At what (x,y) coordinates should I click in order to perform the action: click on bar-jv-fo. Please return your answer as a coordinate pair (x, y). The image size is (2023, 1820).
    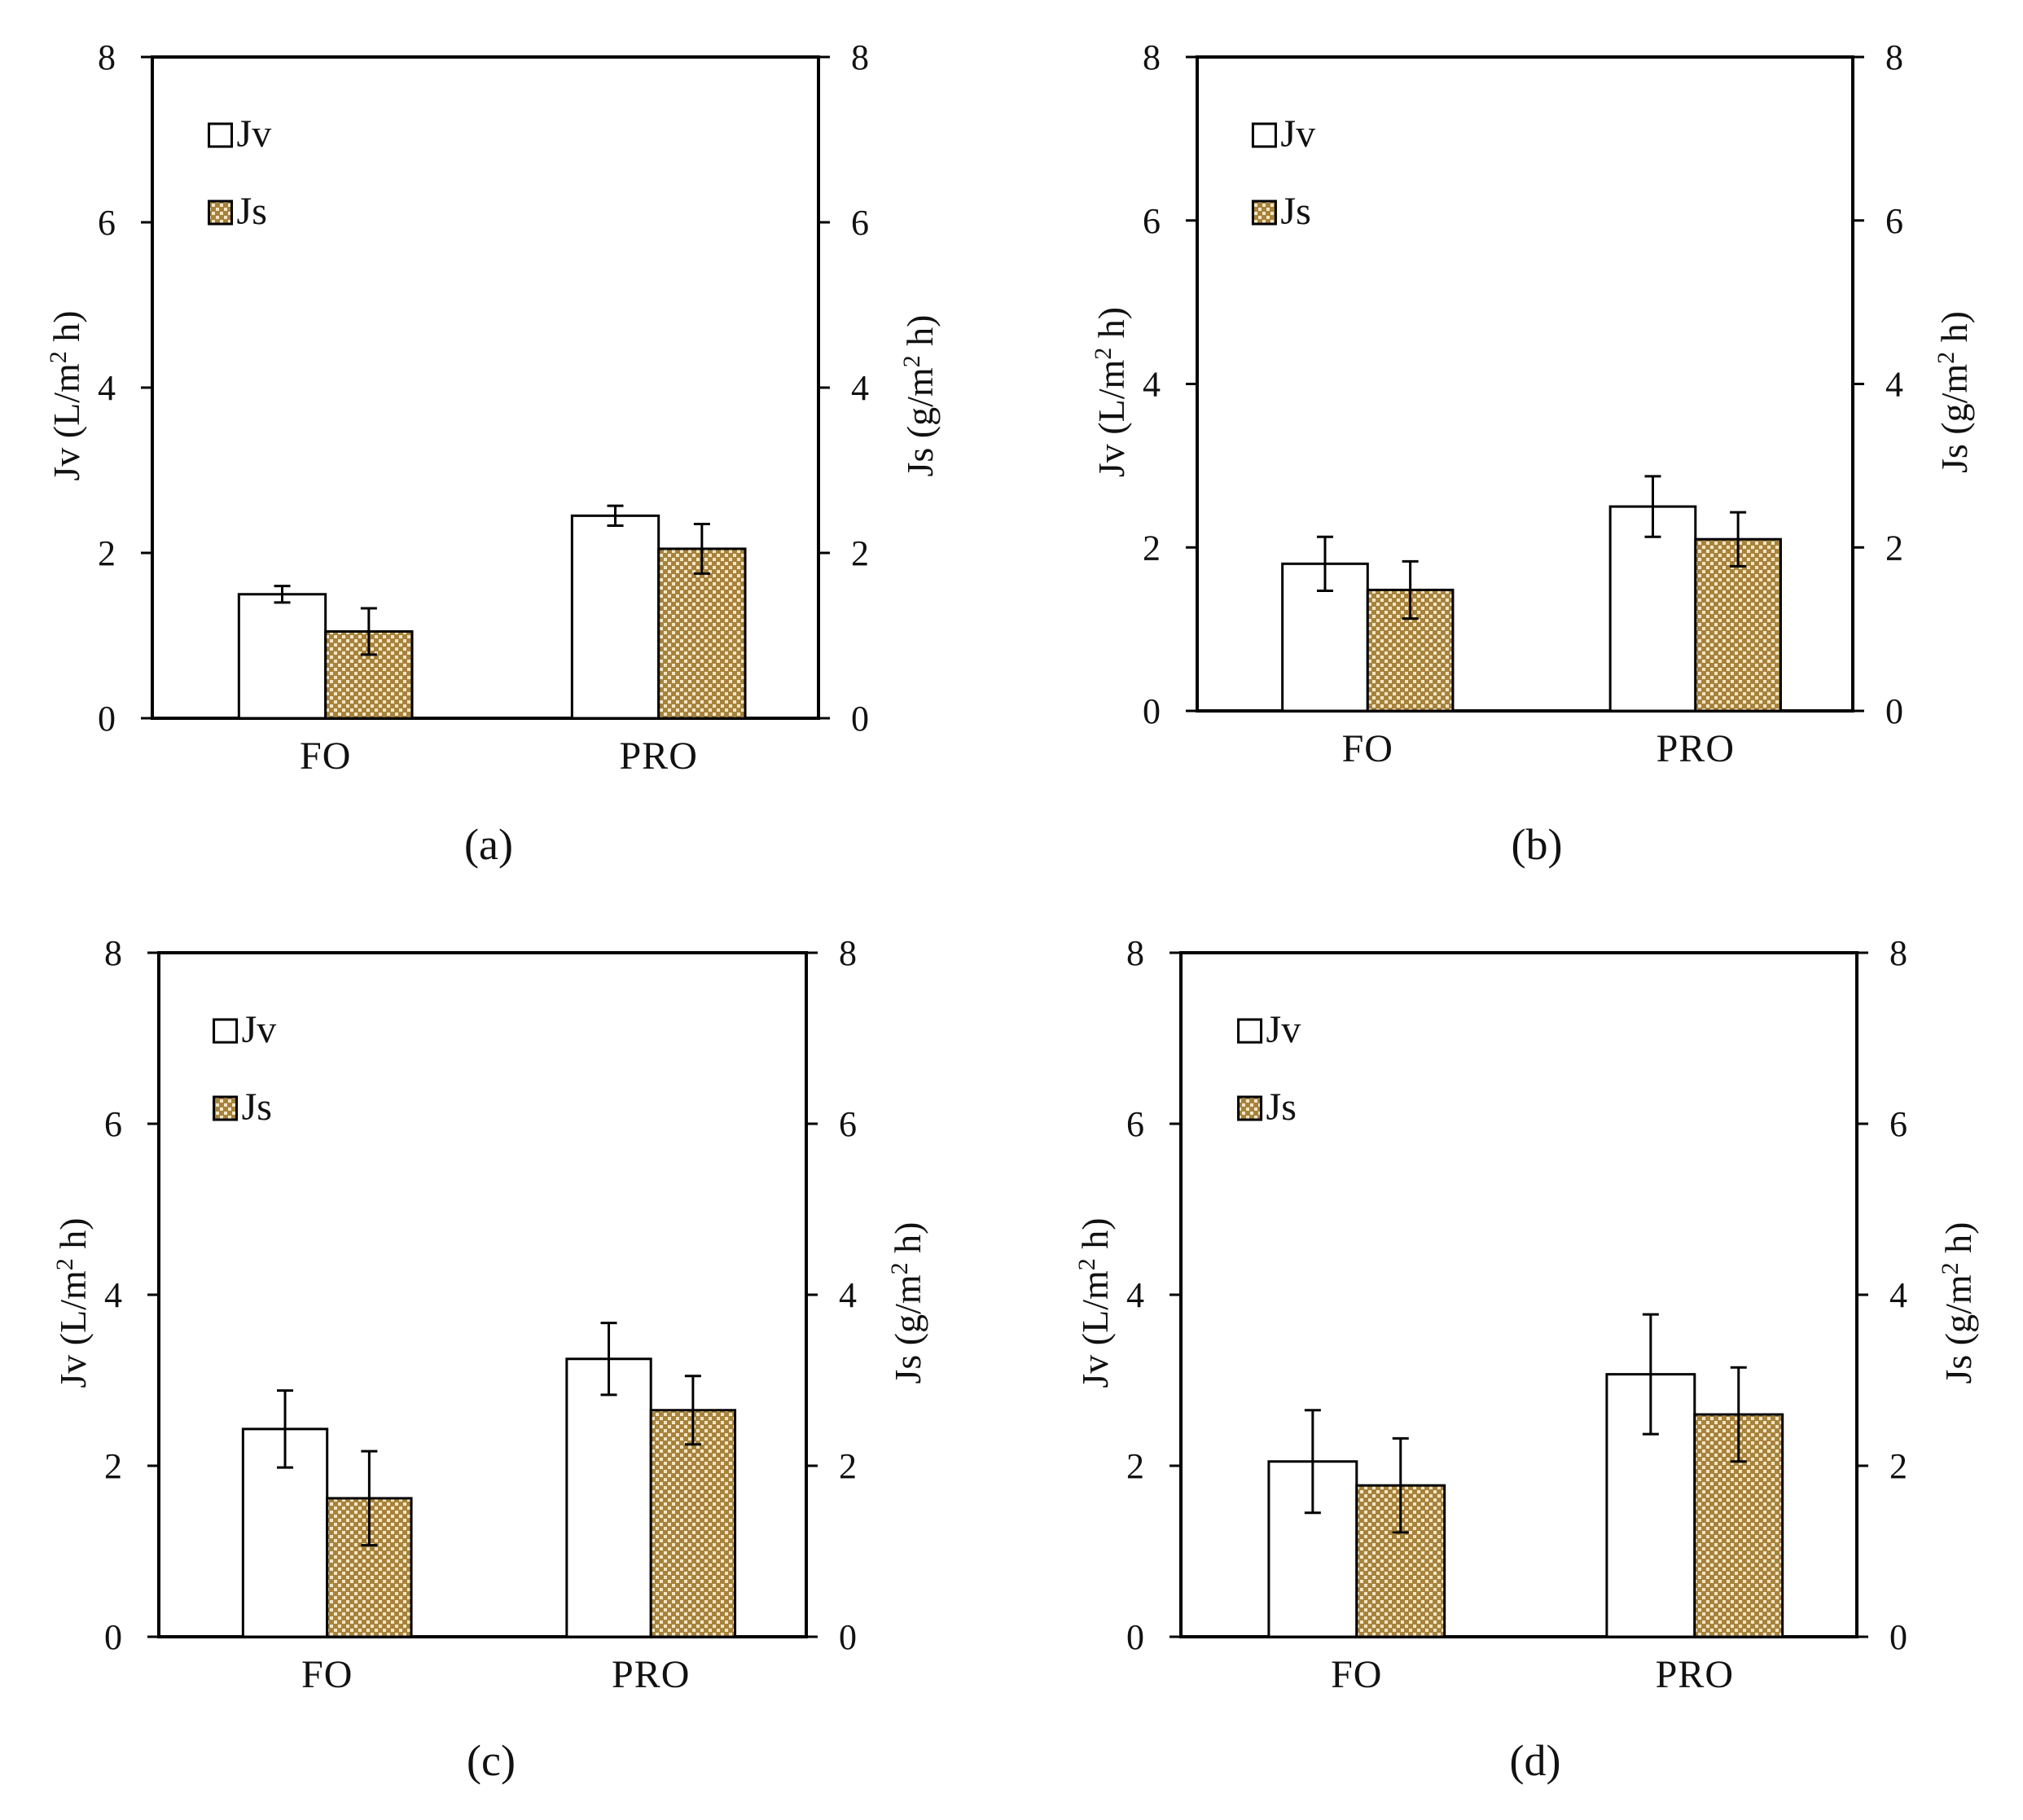
    Looking at the image, I should click on (282, 656).